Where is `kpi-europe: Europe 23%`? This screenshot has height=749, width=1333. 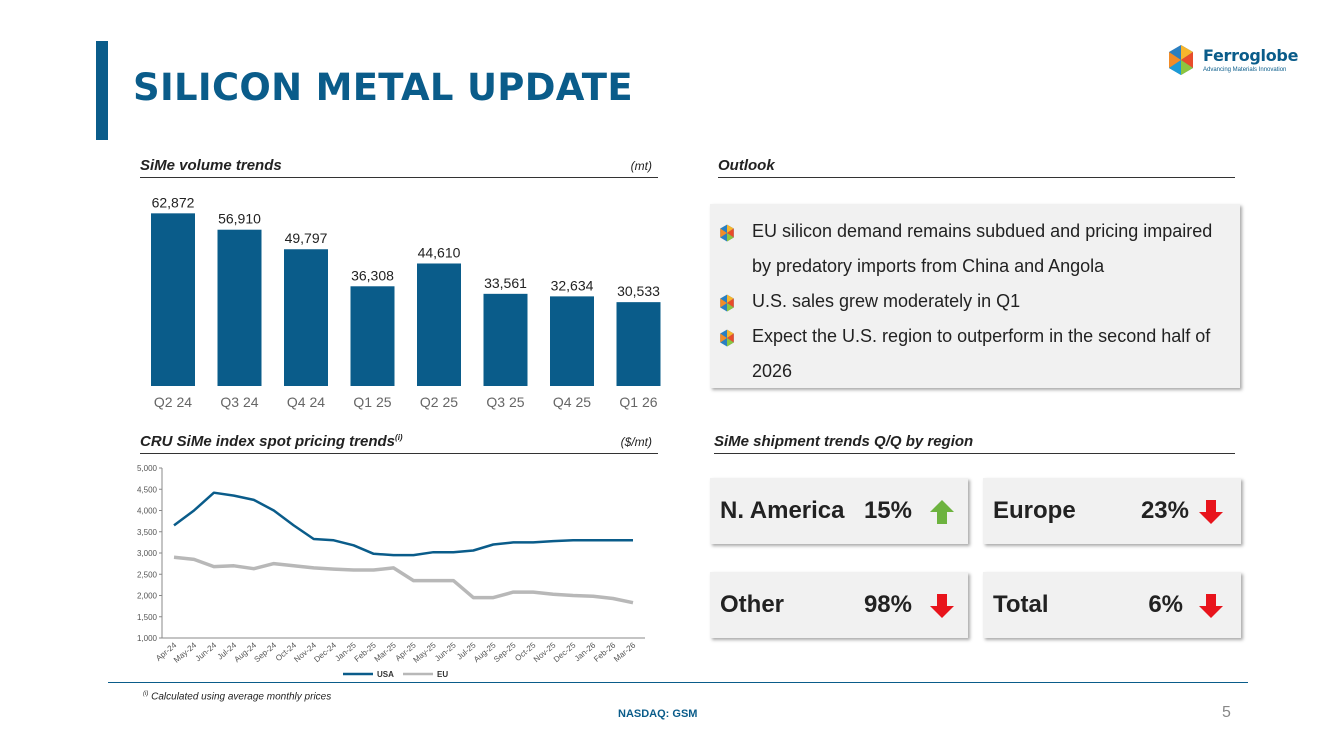 kpi-europe: Europe 23% is located at coordinates (1112, 511).